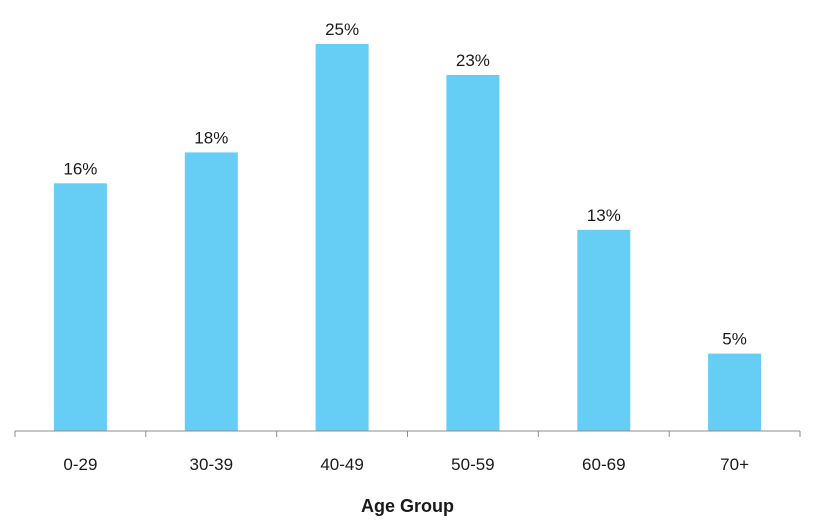 This screenshot has width=813, height=522. Describe the element at coordinates (604, 215) in the screenshot. I see `data-label-60-69: 13%` at that location.